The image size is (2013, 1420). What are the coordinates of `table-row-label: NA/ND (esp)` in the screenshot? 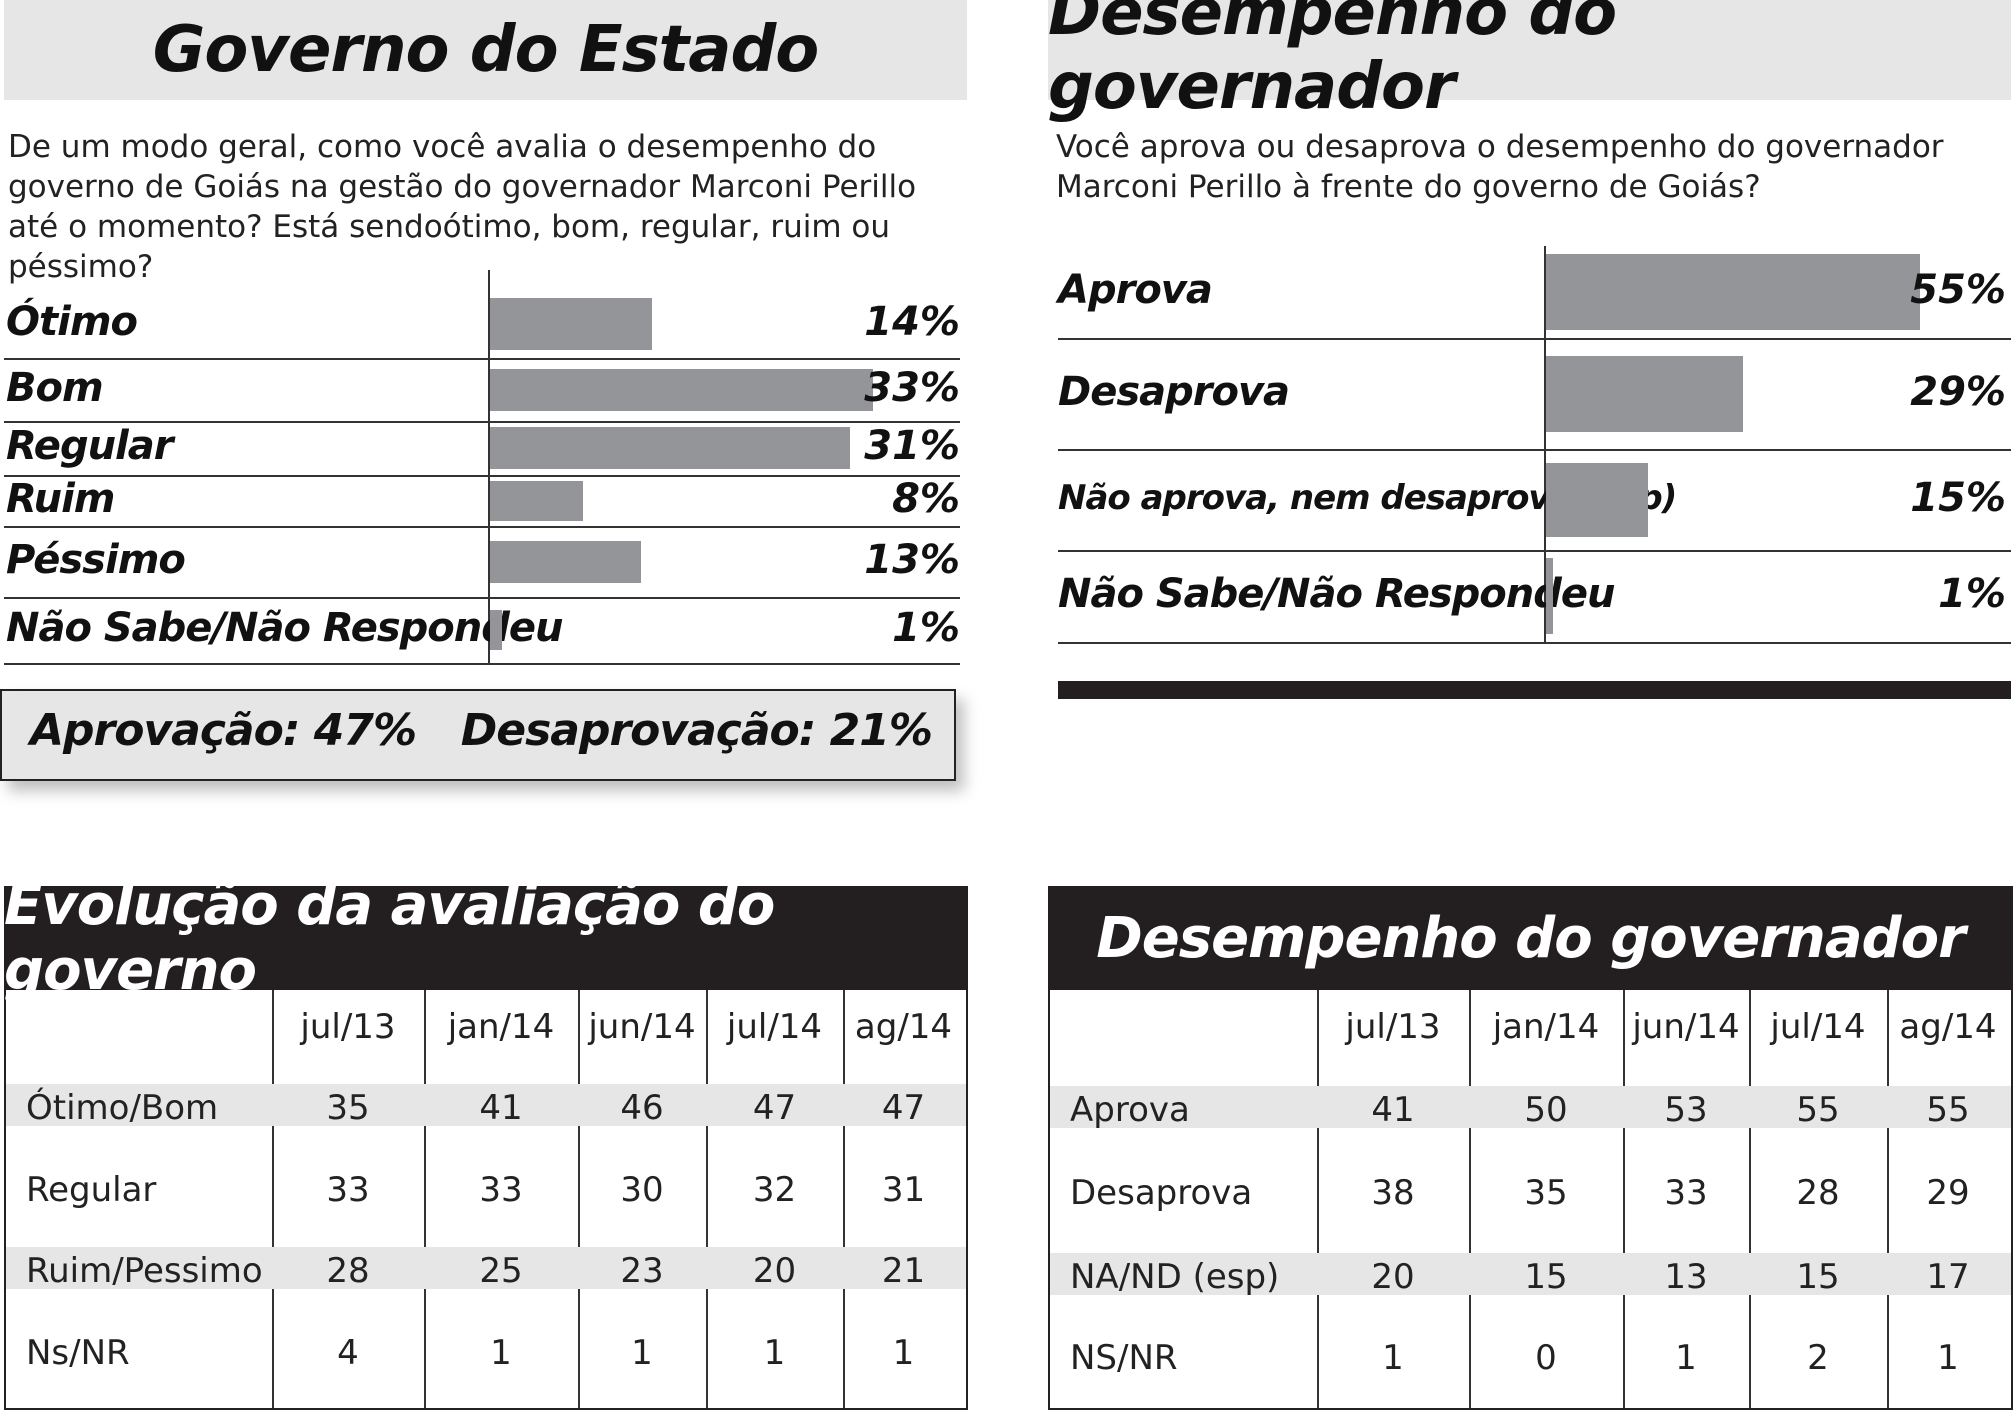 It's located at (1175, 1277).